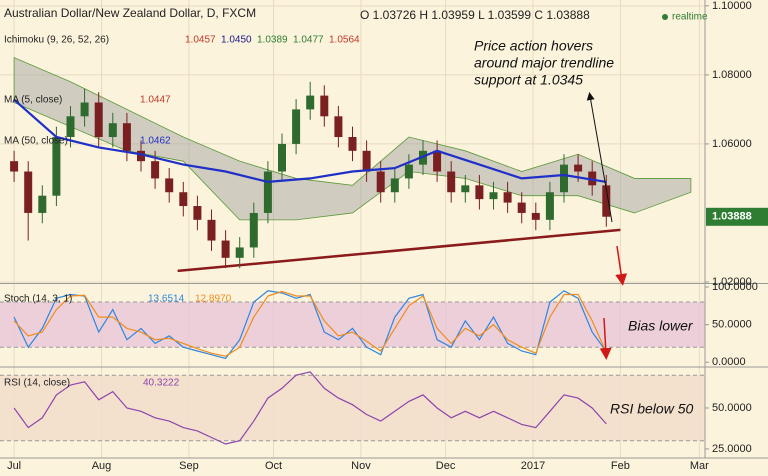  Describe the element at coordinates (56, 40) in the screenshot. I see `indicator-name: Ichimoku (9, 26, 52, 26)` at that location.